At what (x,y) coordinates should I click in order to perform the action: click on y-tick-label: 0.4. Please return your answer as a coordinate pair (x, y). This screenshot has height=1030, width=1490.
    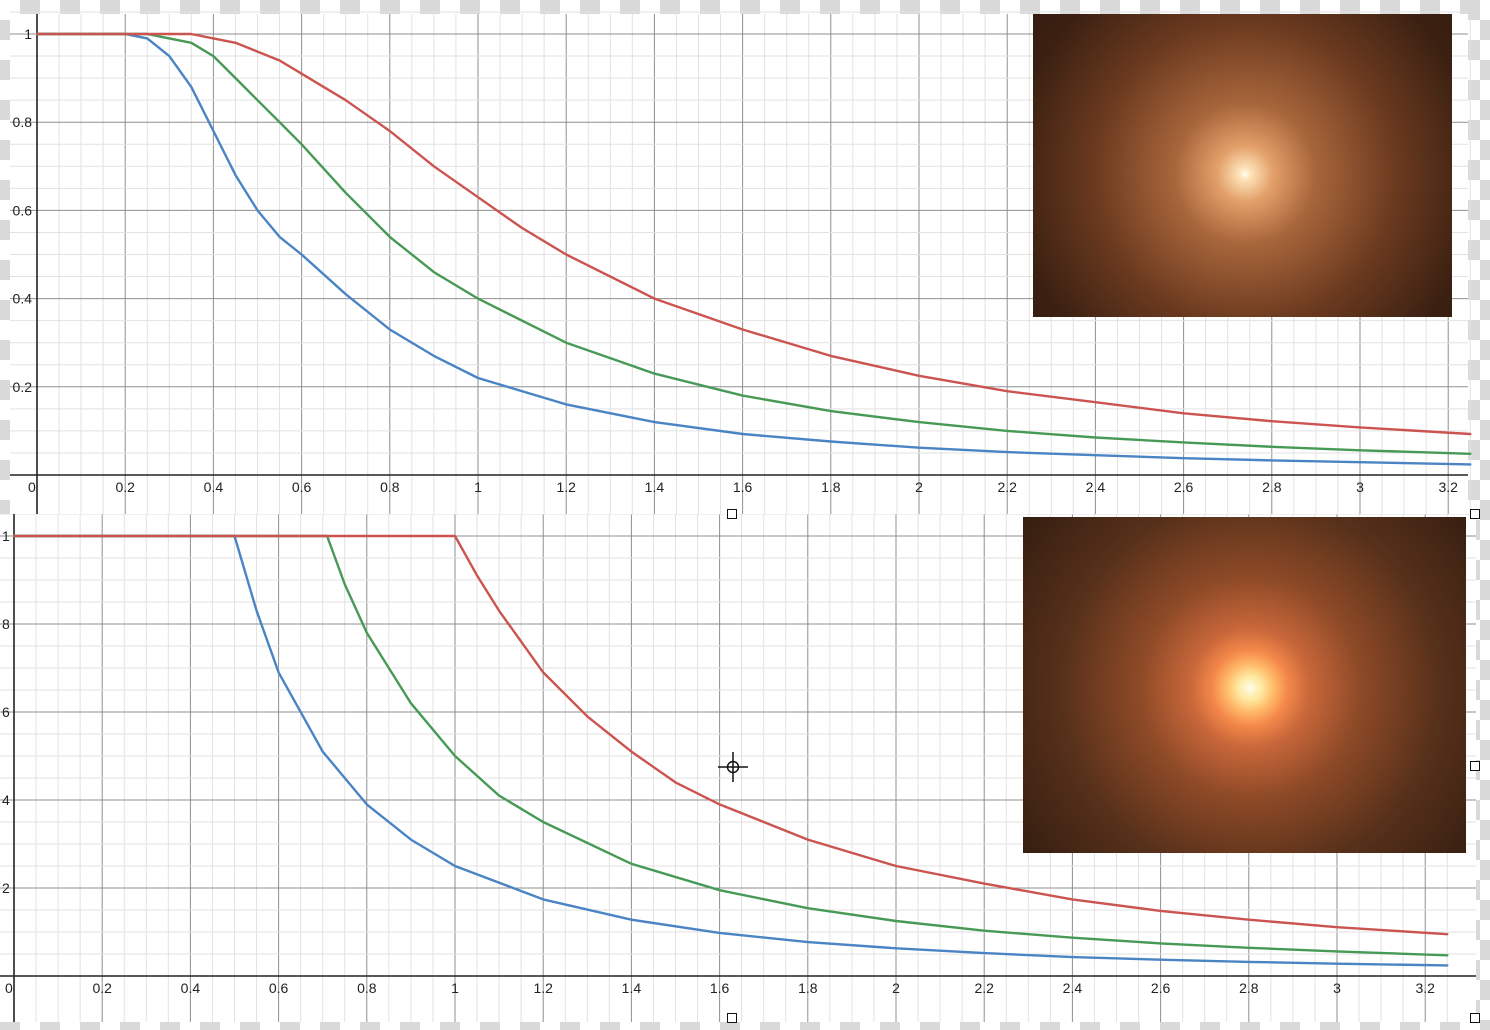
    Looking at the image, I should click on (23, 299).